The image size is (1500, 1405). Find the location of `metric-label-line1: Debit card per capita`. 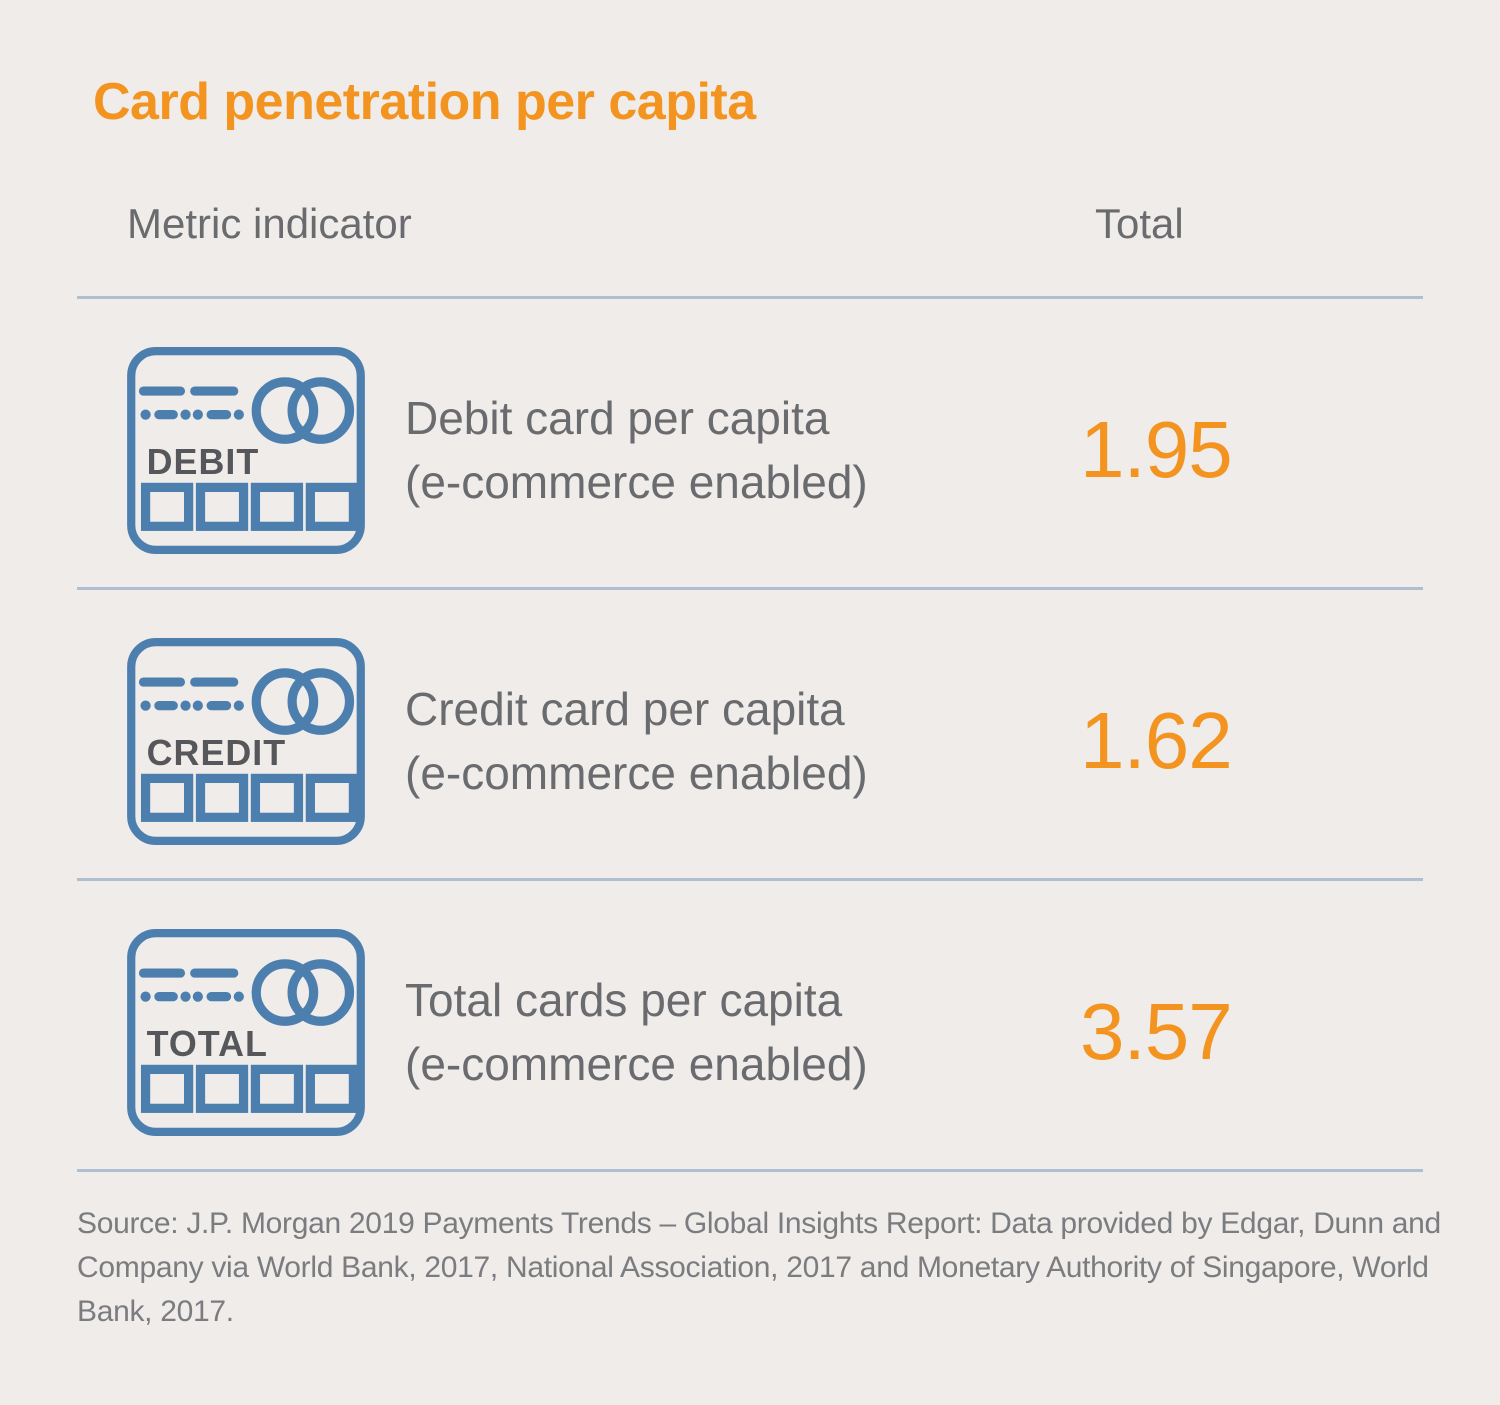

metric-label-line1: Debit card per capita is located at coordinates (617, 418).